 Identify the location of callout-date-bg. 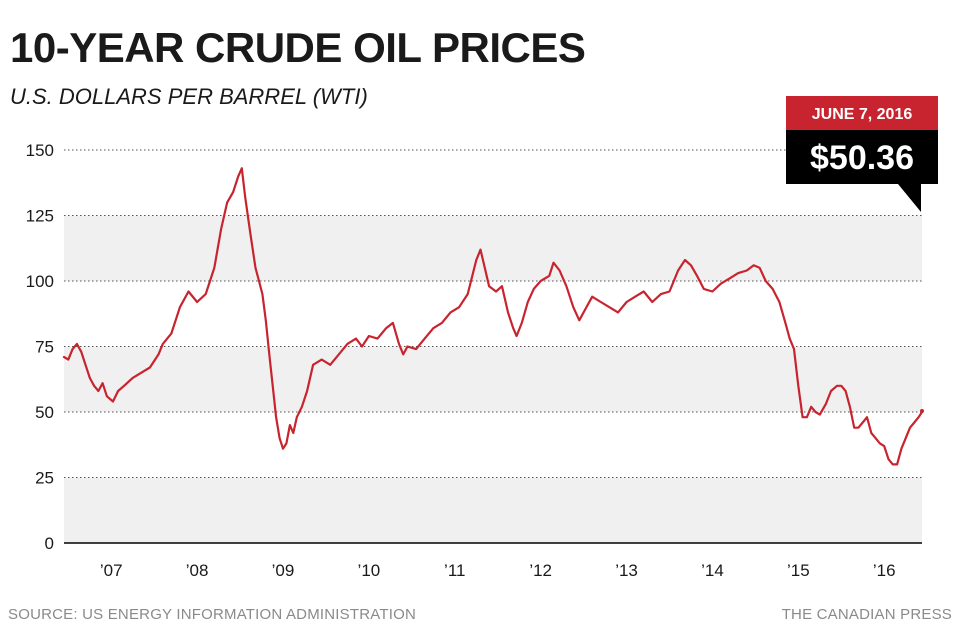
(862, 113).